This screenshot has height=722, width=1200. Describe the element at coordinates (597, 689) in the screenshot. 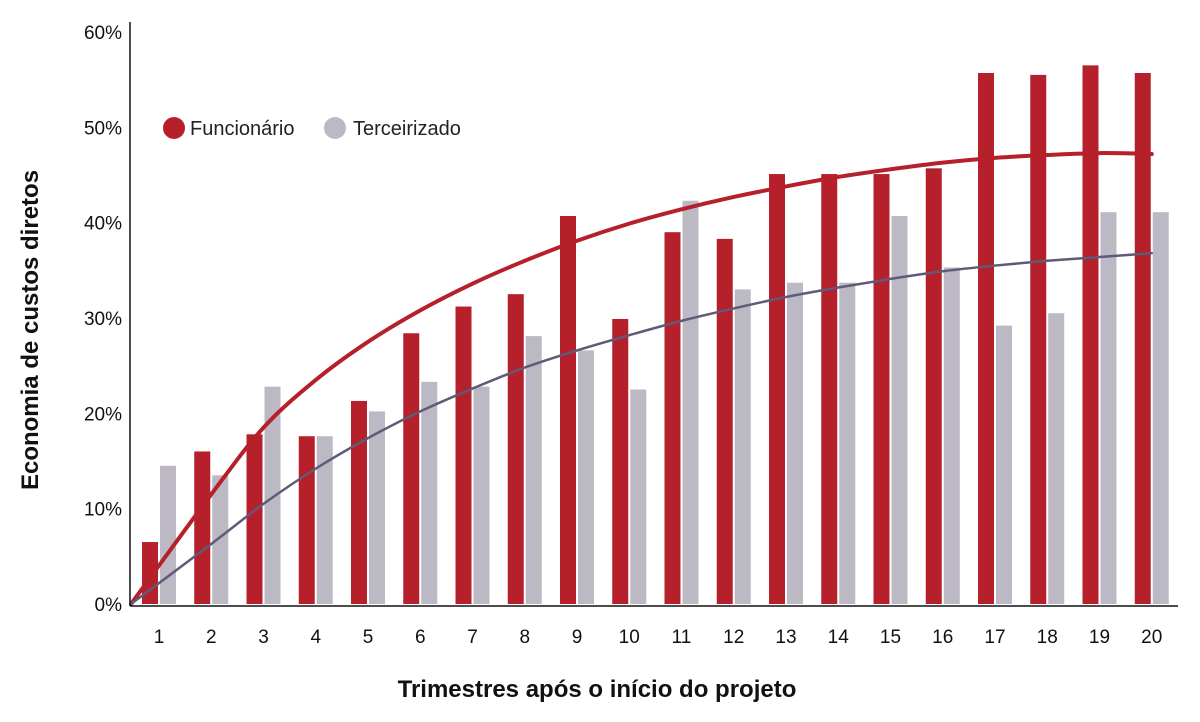

I see `x-axis-title: Trimestres após o início do projeto` at that location.